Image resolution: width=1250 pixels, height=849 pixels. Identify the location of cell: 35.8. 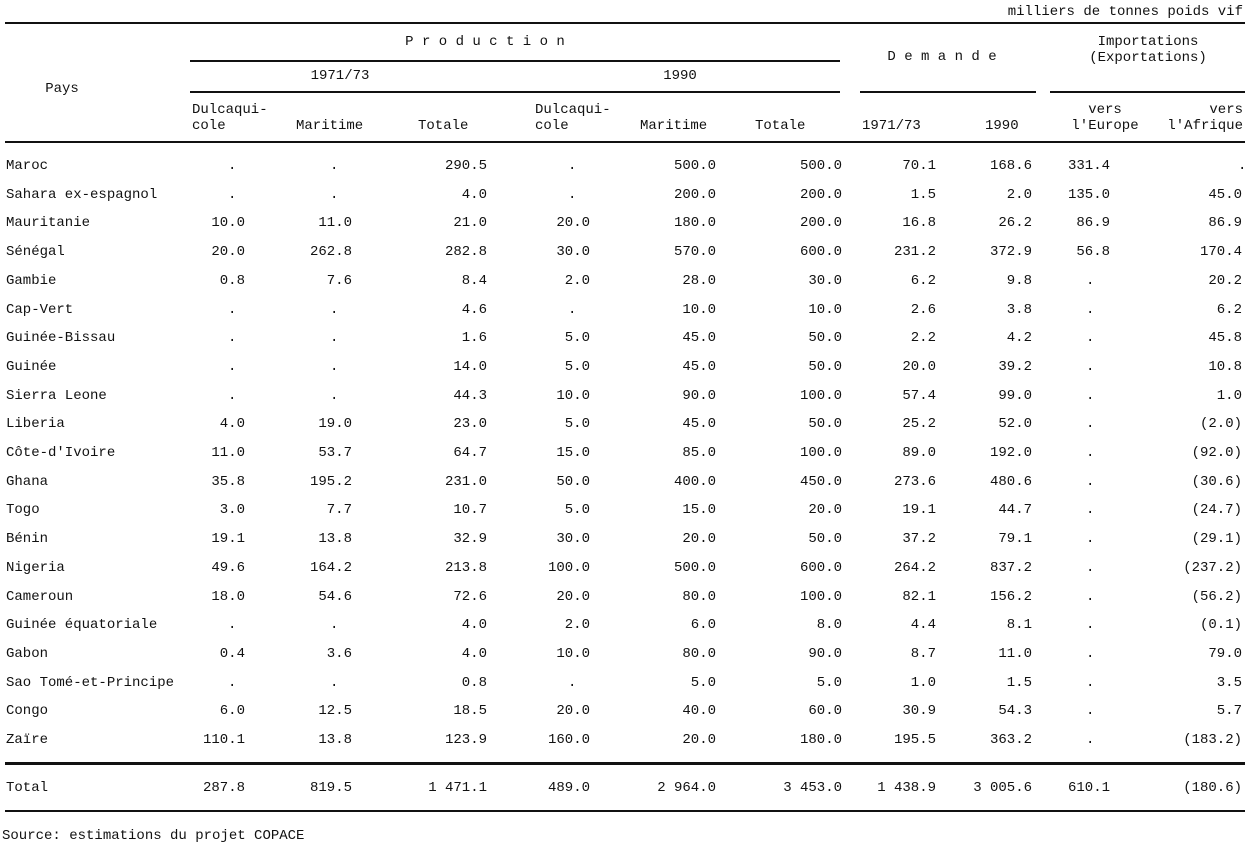
(228, 481).